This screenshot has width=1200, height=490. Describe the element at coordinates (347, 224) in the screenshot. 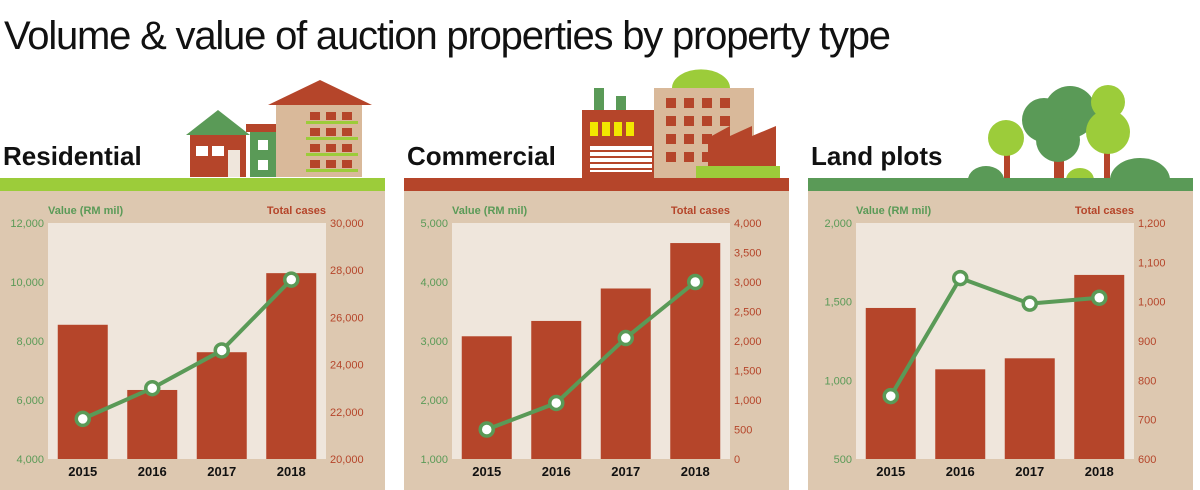

I see `right-tick-label: 30,000` at that location.